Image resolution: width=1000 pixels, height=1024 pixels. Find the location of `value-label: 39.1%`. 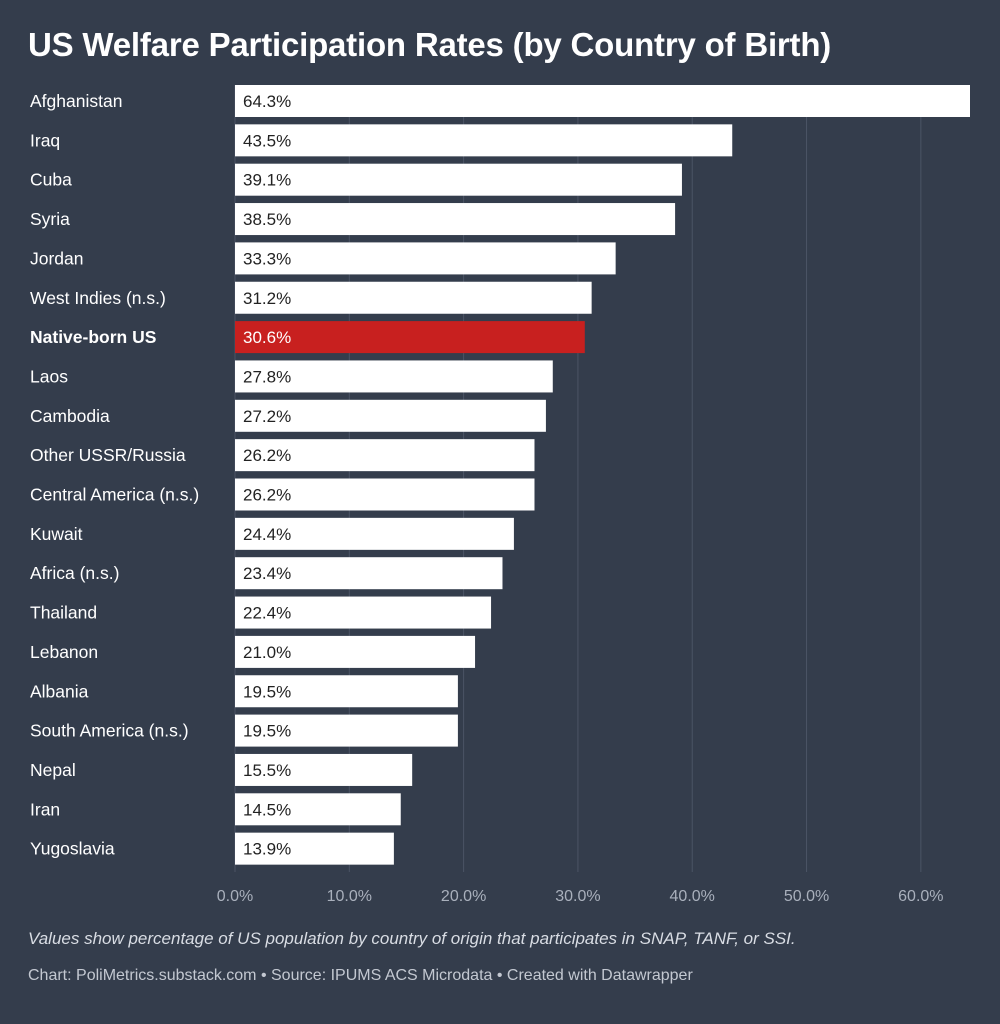

value-label: 39.1% is located at coordinates (267, 180).